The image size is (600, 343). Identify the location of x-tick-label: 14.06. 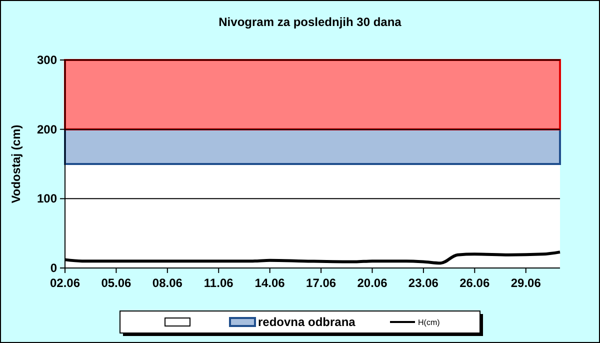
(270, 283).